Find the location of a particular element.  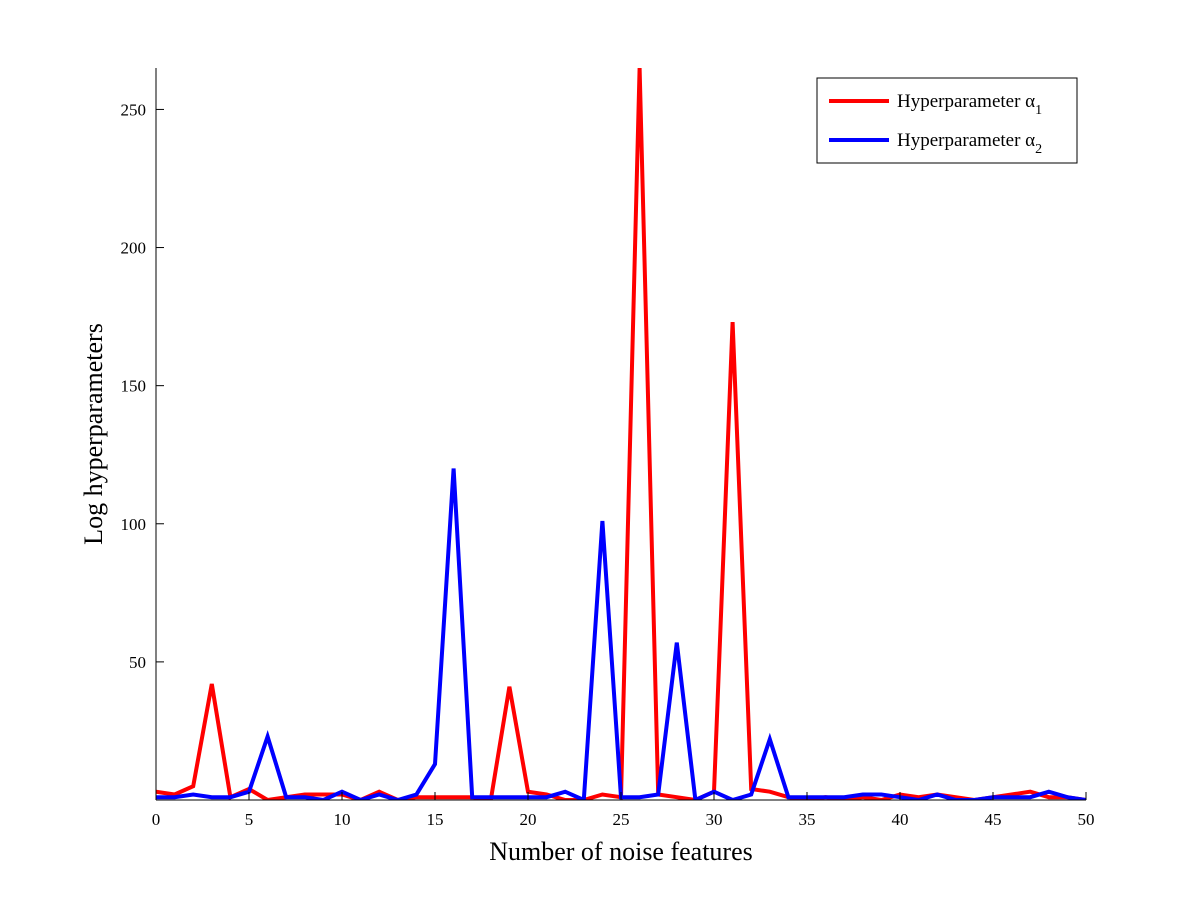

x-tick-label: 25 is located at coordinates (621, 819).